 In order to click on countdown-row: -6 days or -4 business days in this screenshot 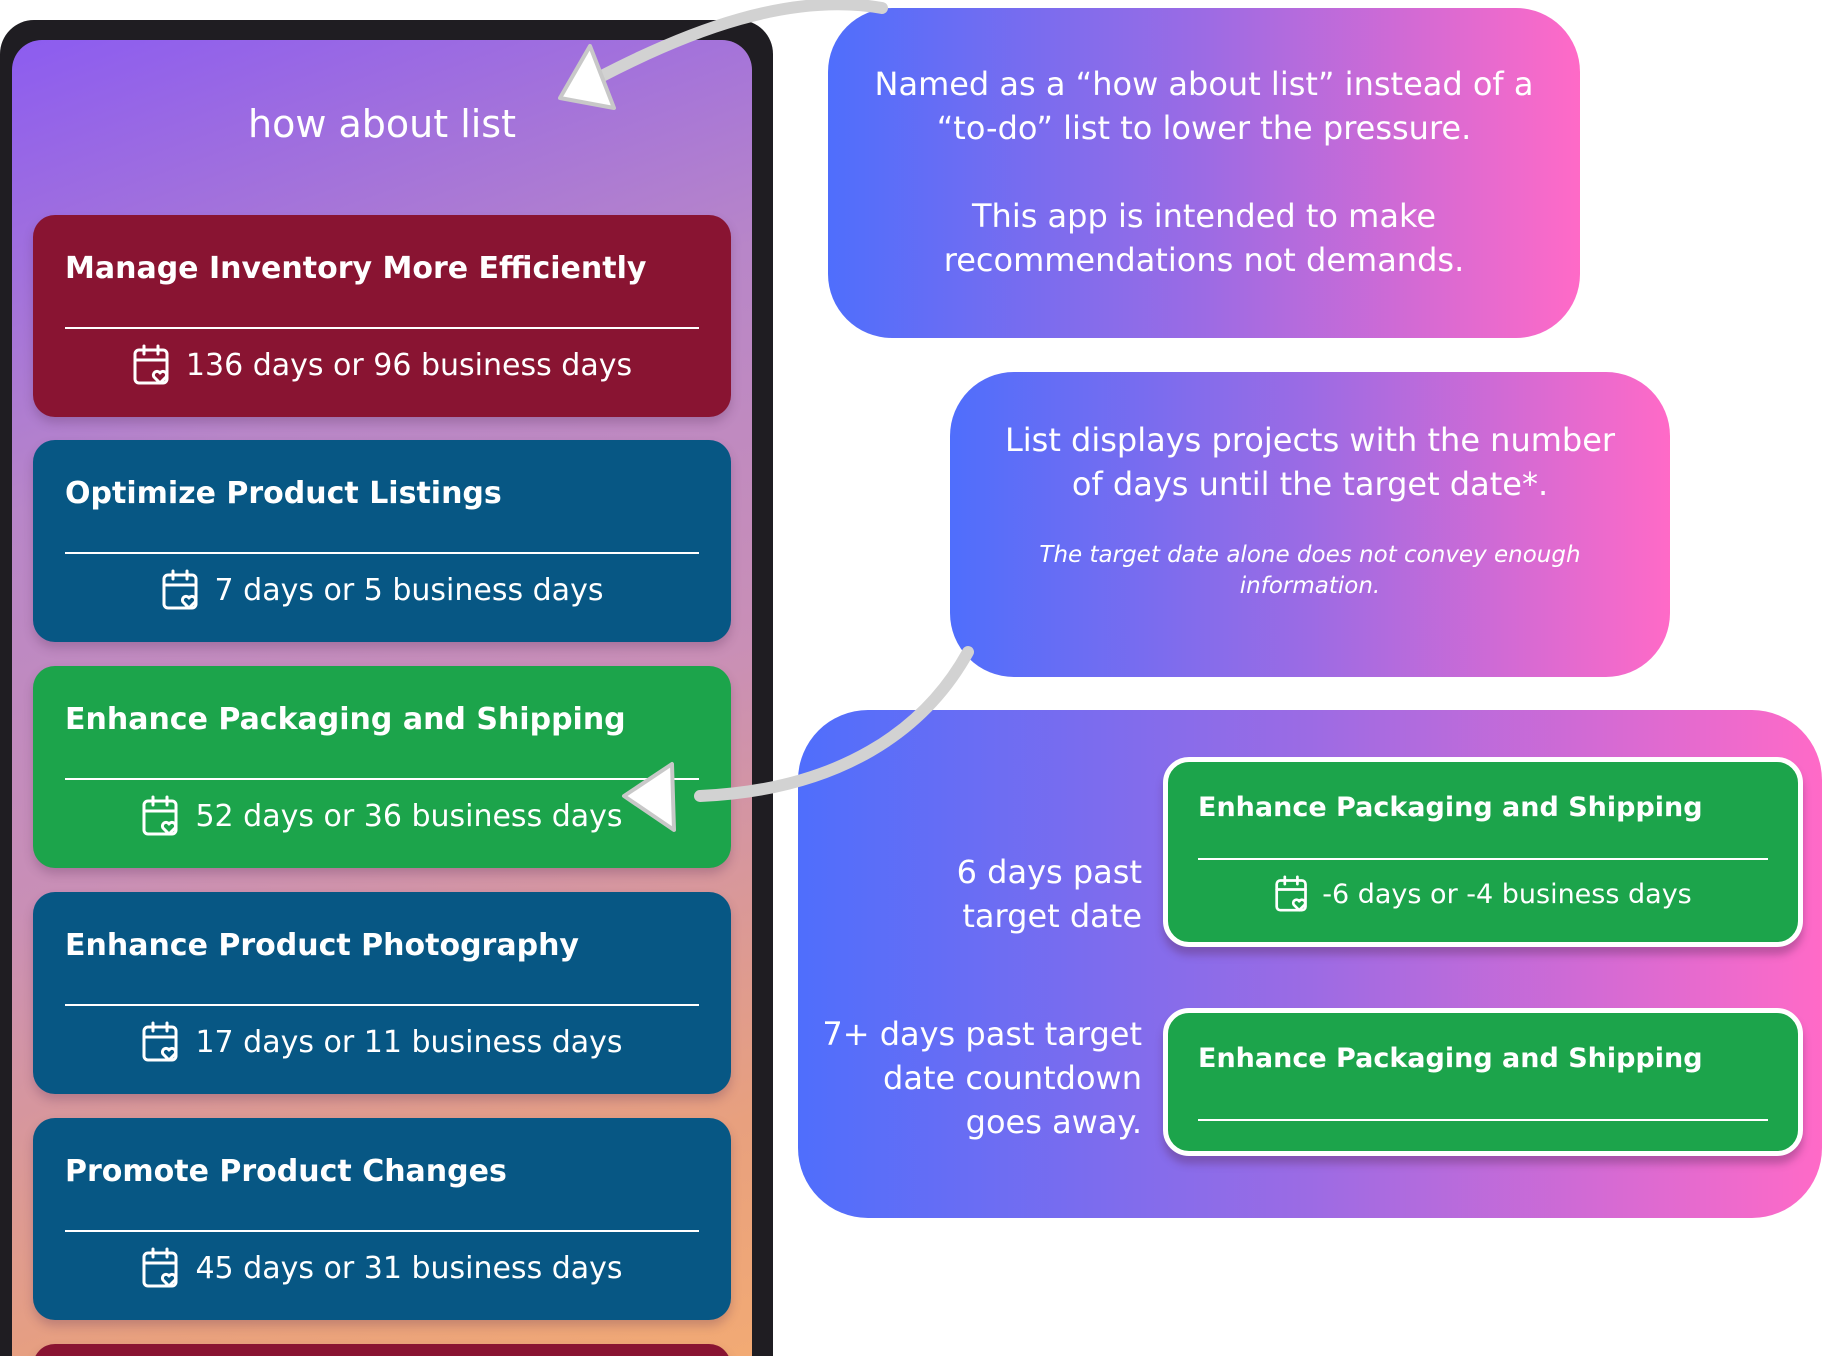, I will do `click(1483, 894)`.